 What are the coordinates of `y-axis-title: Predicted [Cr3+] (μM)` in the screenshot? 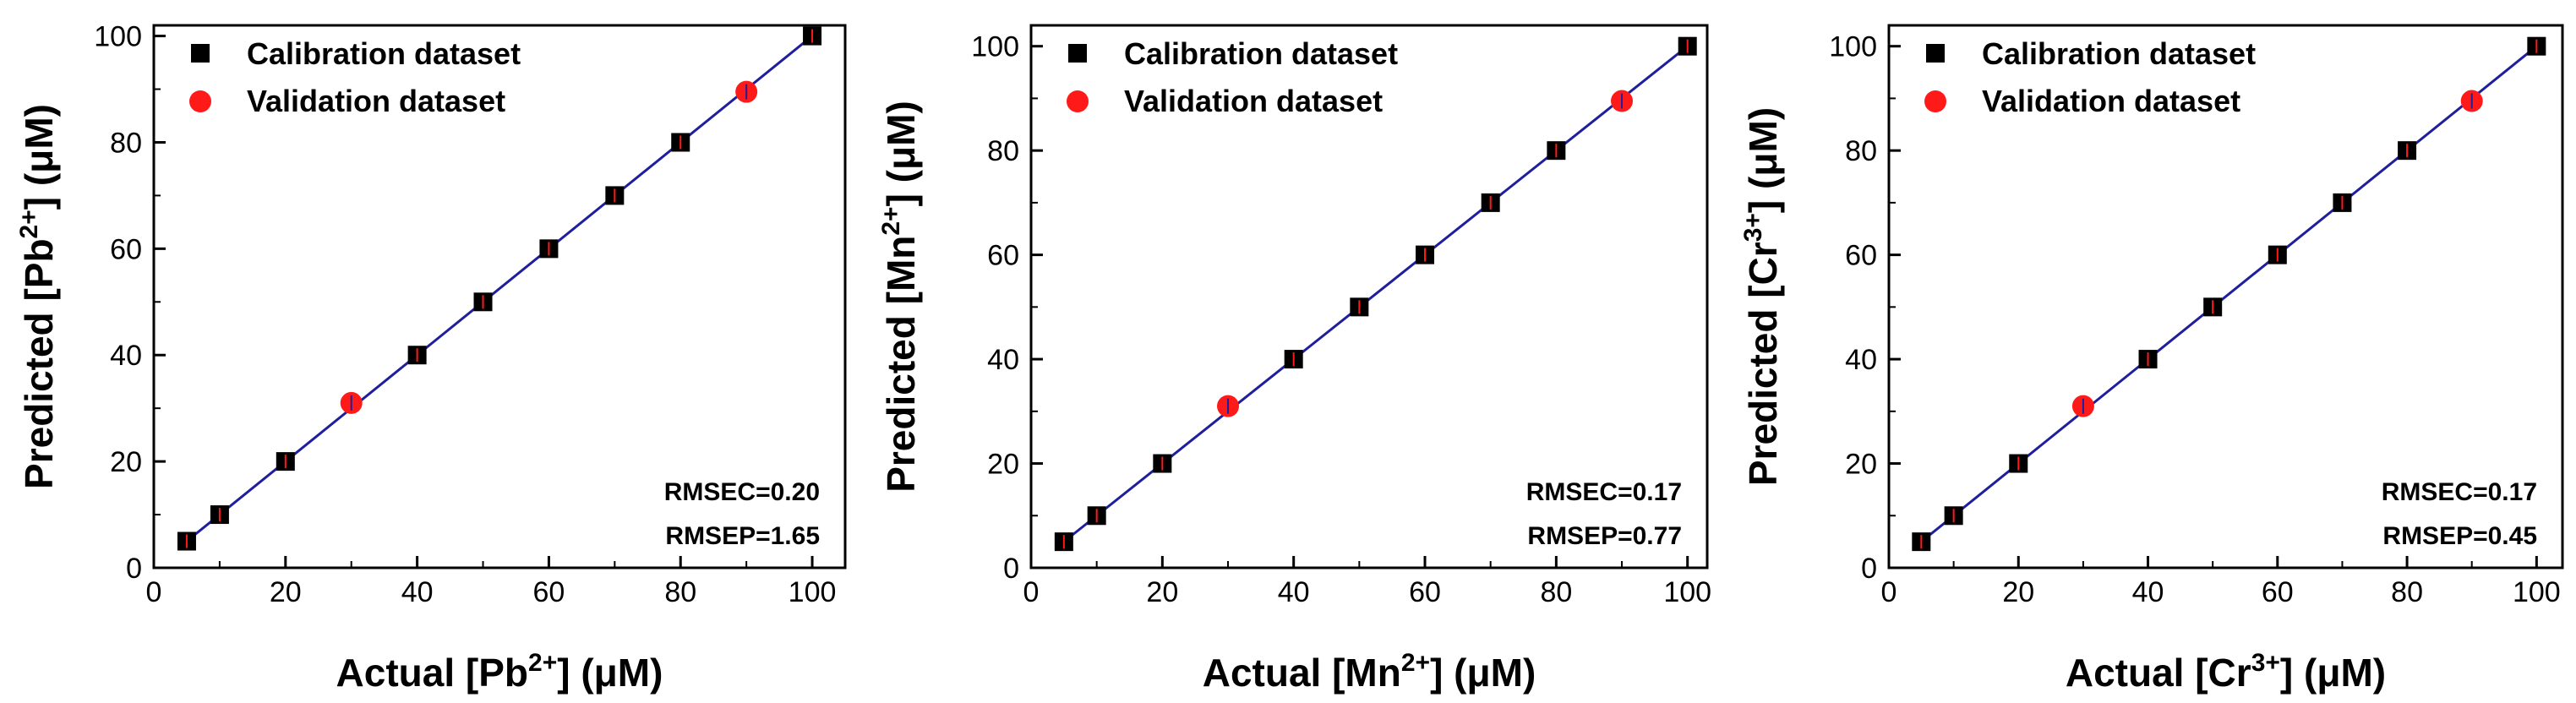 It's located at (1762, 297).